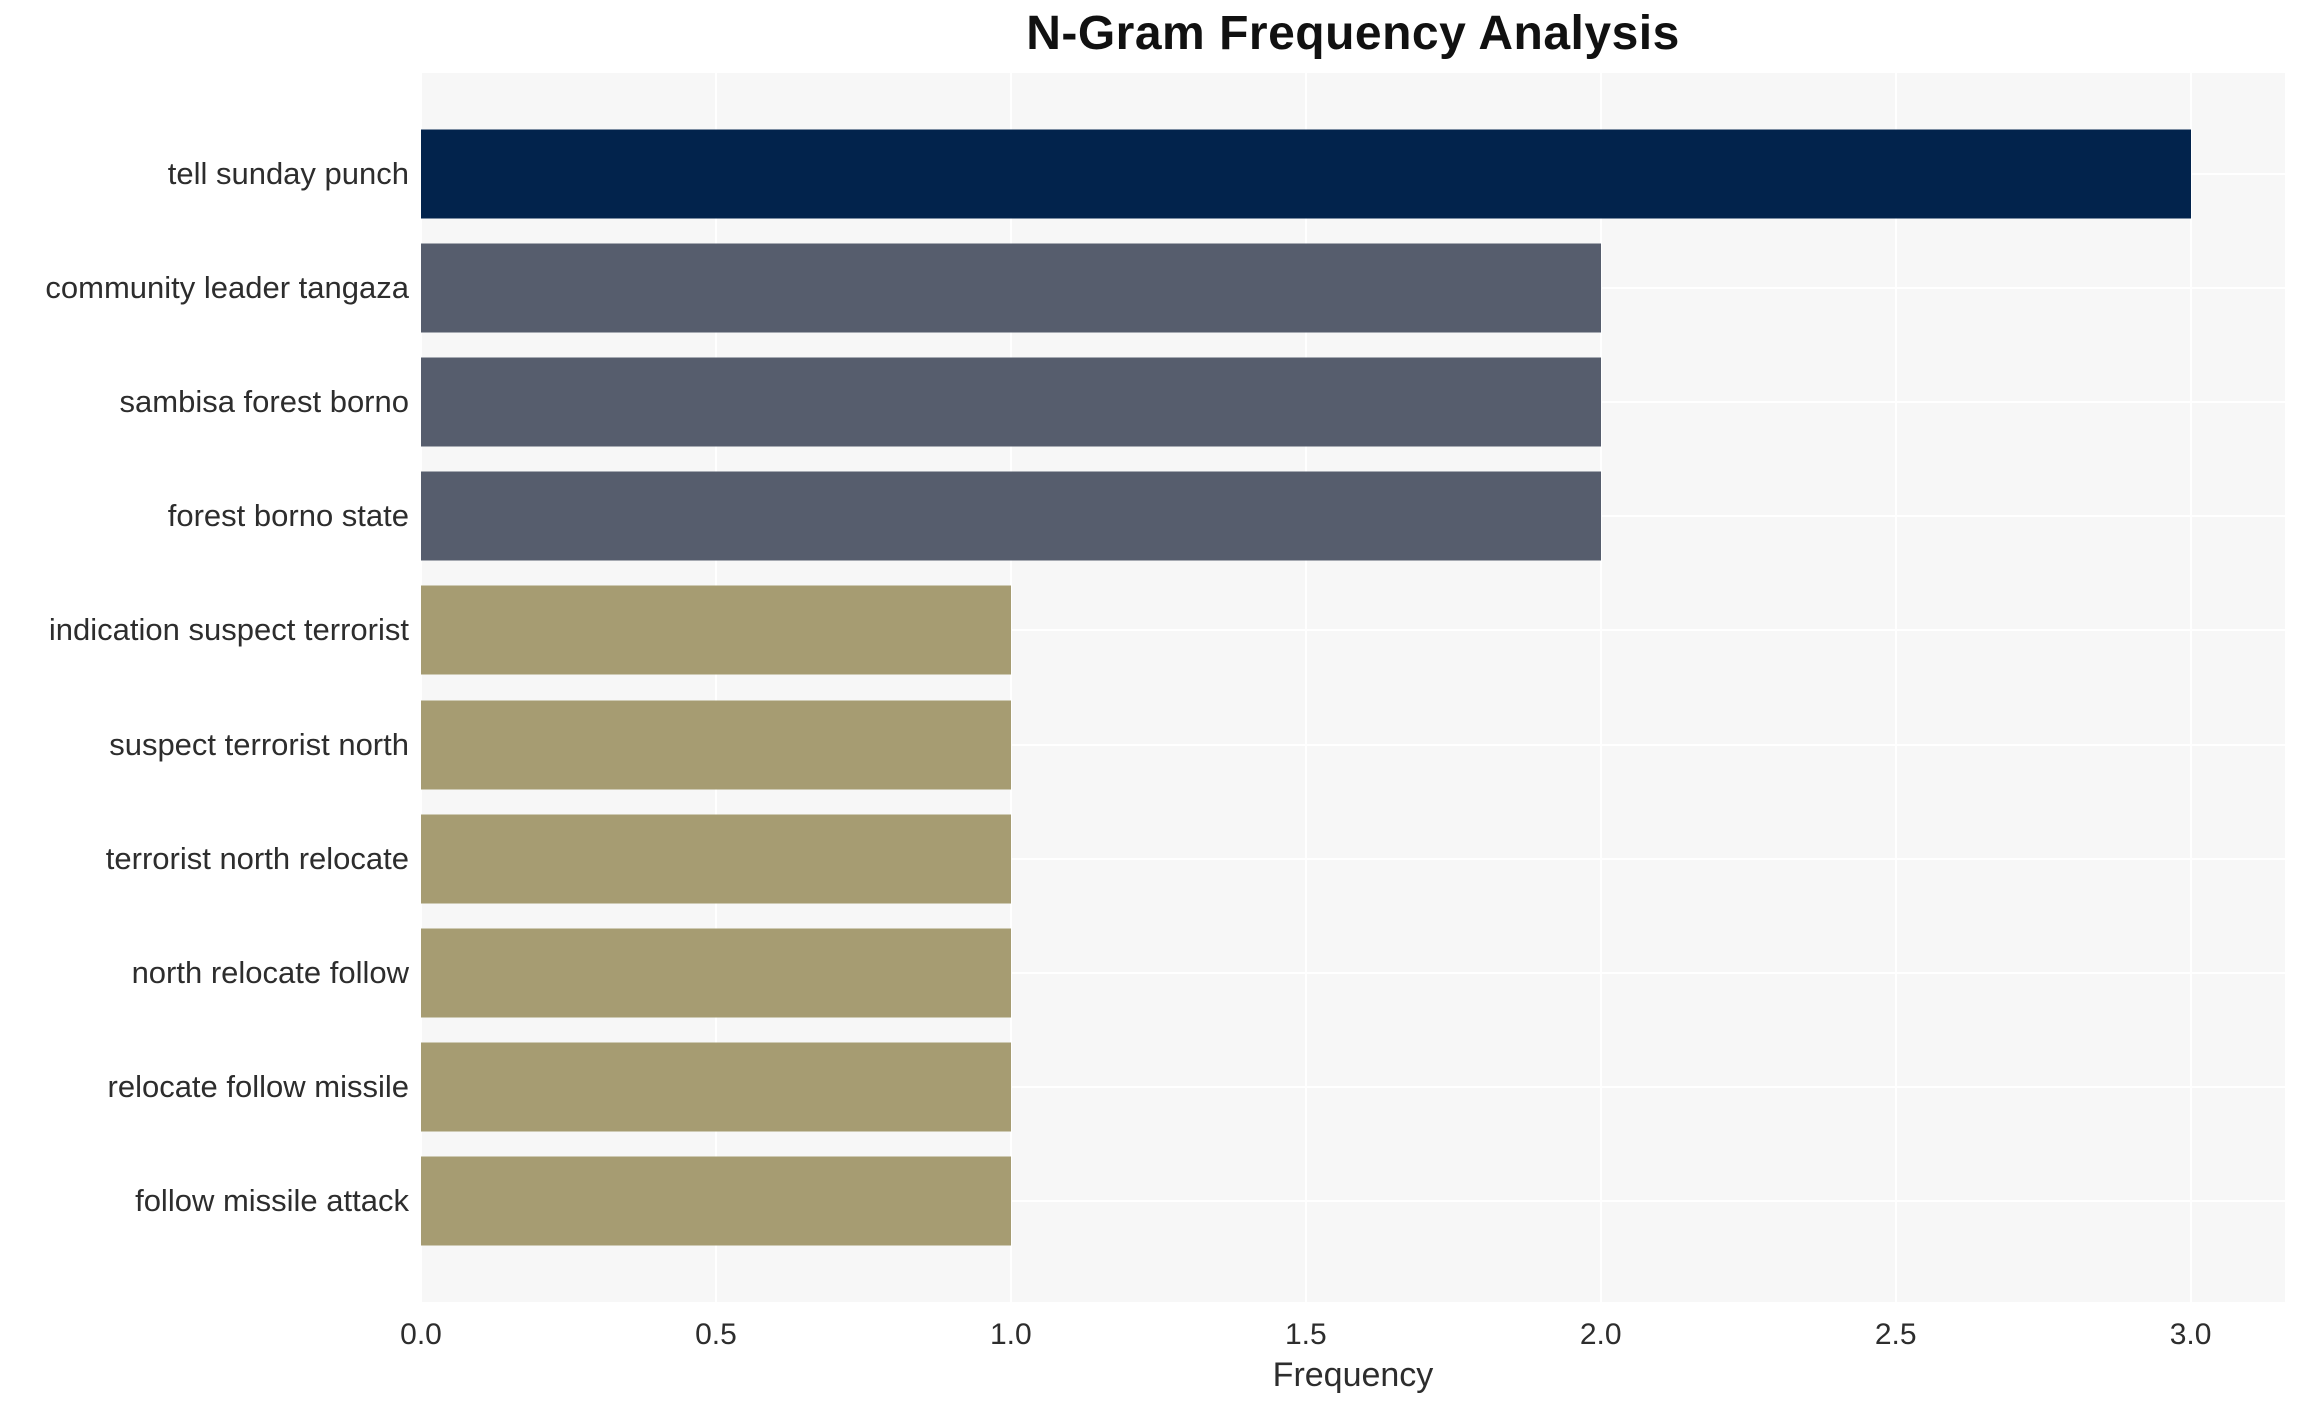  What do you see at coordinates (288, 516) in the screenshot?
I see `category-label: forest borno state` at bounding box center [288, 516].